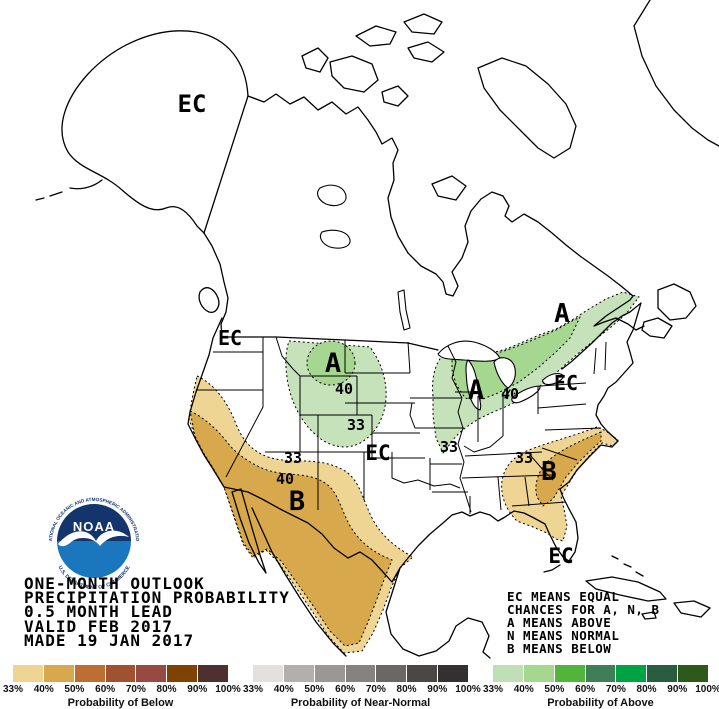  Describe the element at coordinates (226, 164) in the screenshot. I see `alaska-canada-border` at that location.